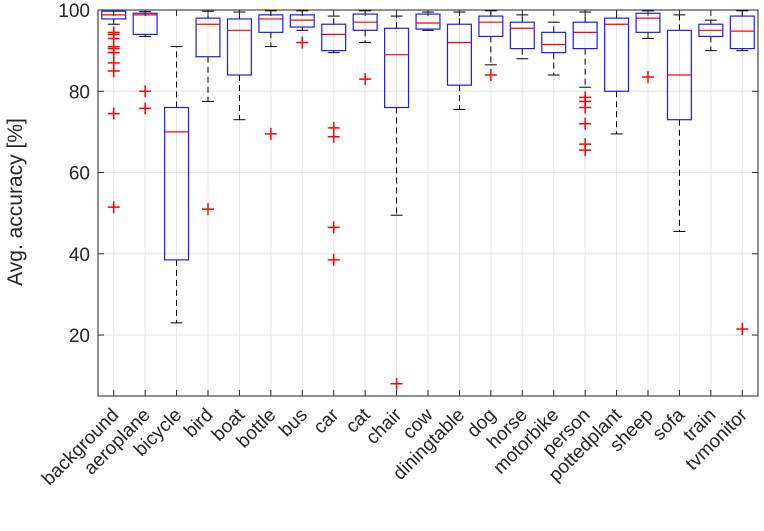 The width and height of the screenshot is (764, 531). Describe the element at coordinates (79, 336) in the screenshot. I see `y-tick-label: 20` at that location.